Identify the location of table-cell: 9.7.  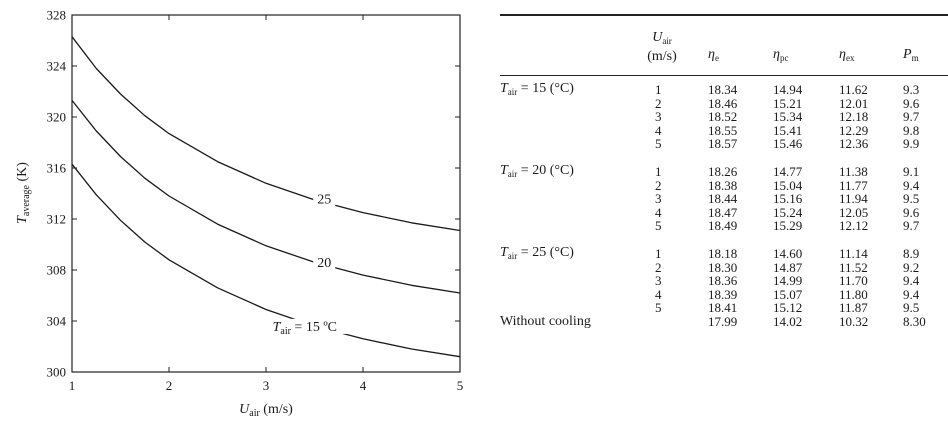
(911, 117).